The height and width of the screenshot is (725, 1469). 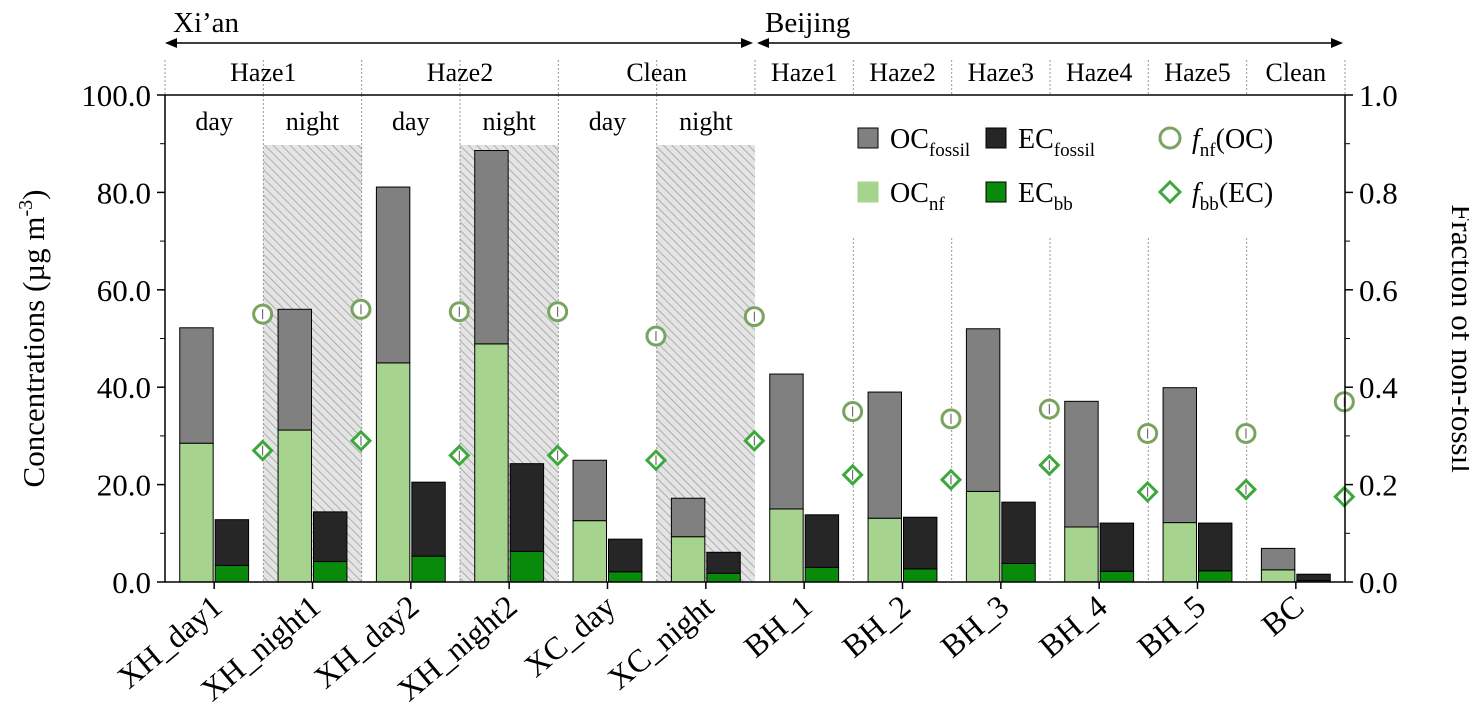 I want to click on bar-OC_nf-BC, so click(x=1278, y=576).